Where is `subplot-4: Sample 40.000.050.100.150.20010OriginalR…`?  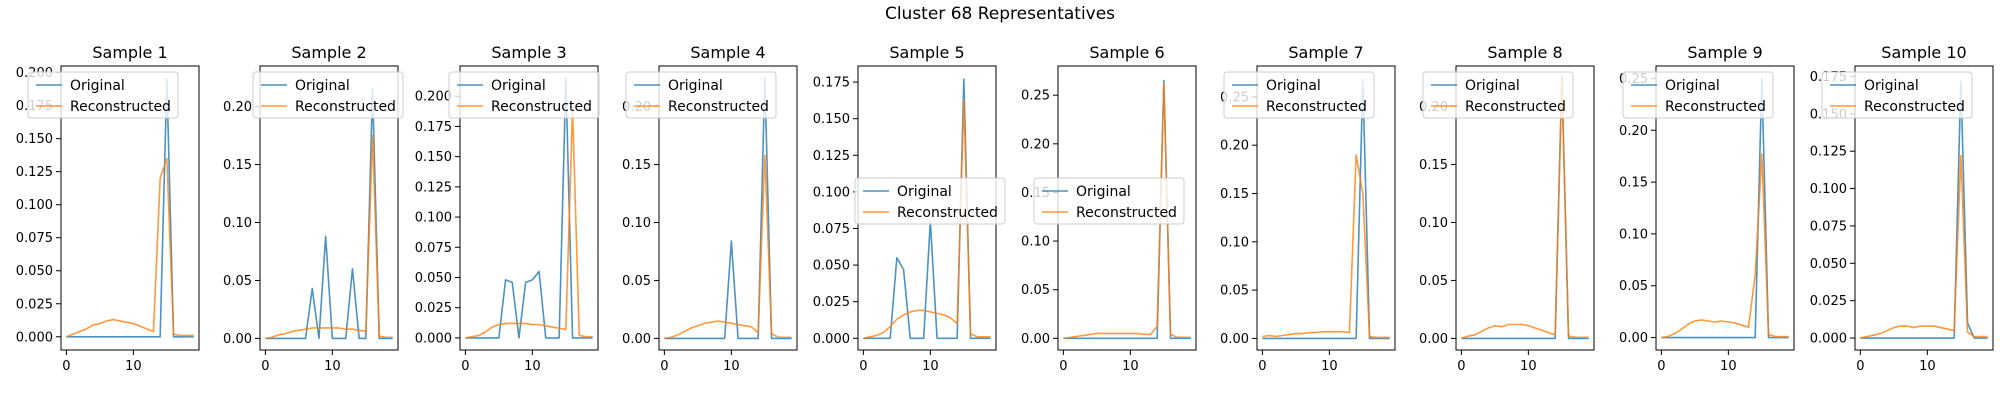 subplot-4: Sample 40.000.050.100.150.20010OriginalR… is located at coordinates (710, 208).